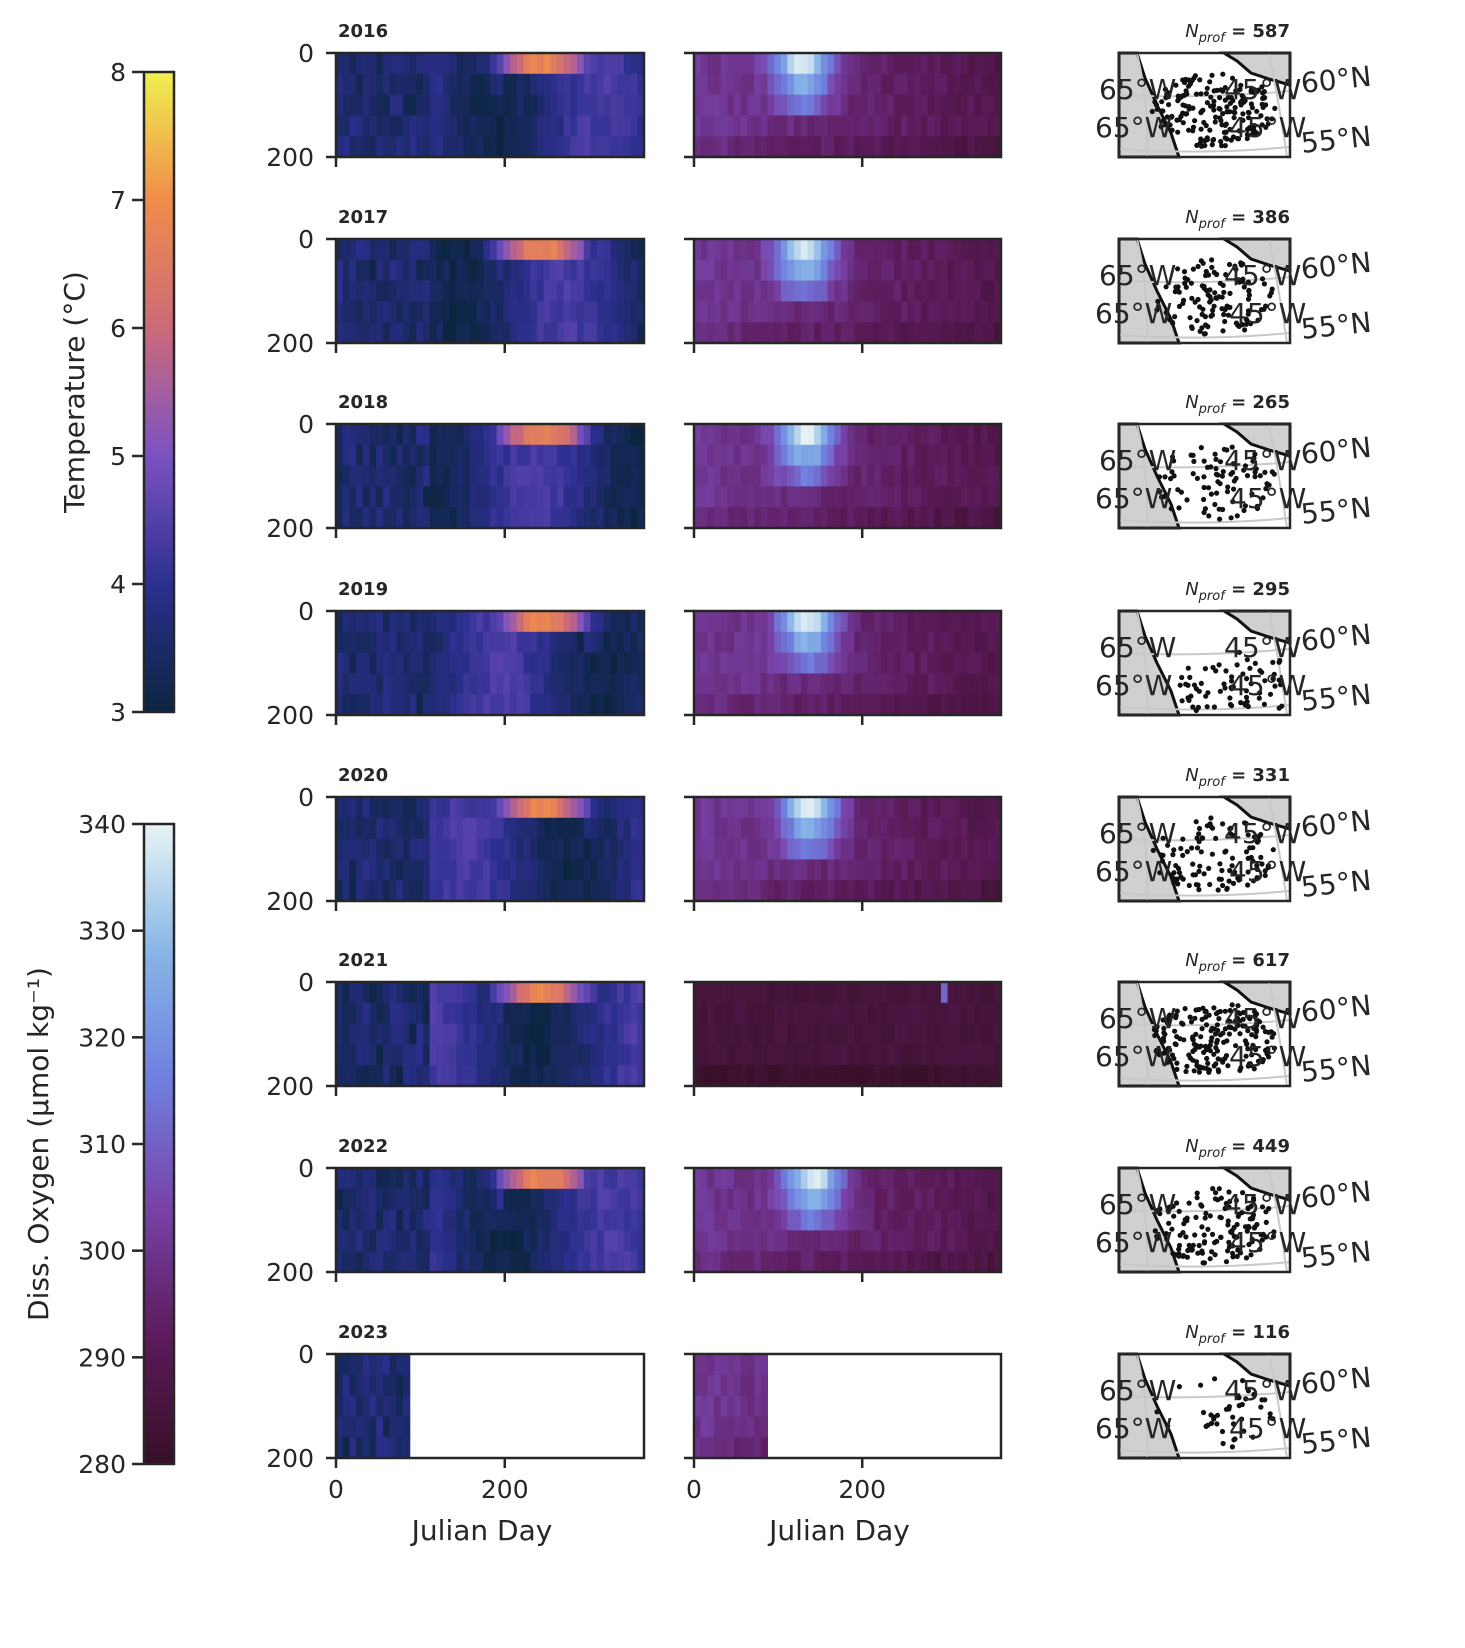 This screenshot has height=1648, width=1465. Describe the element at coordinates (1204, 1406) in the screenshot. I see `map-frame` at that location.